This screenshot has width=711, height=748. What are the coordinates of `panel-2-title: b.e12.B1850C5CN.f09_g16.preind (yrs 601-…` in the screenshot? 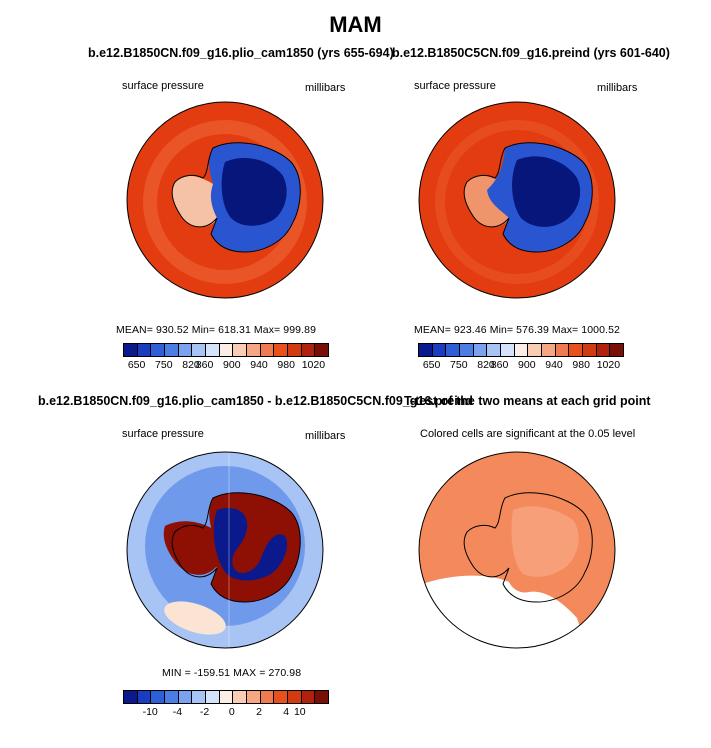 It's located at (531, 53).